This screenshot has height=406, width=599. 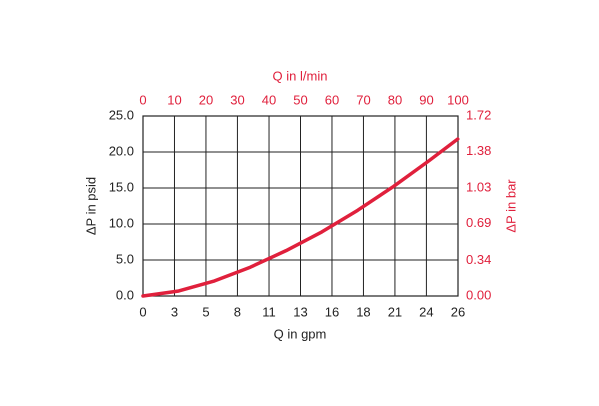 I want to click on y2-tick-label: 1.72, so click(x=478, y=114).